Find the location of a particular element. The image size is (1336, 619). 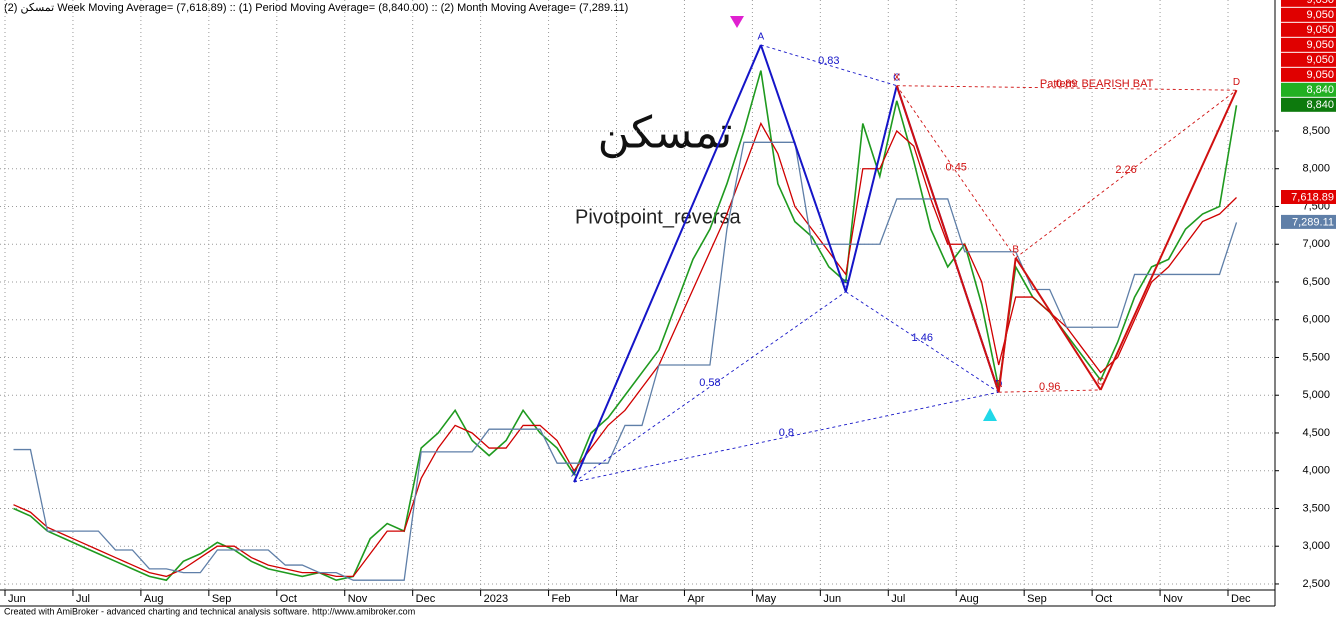

x-tick-label: May is located at coordinates (765, 599).